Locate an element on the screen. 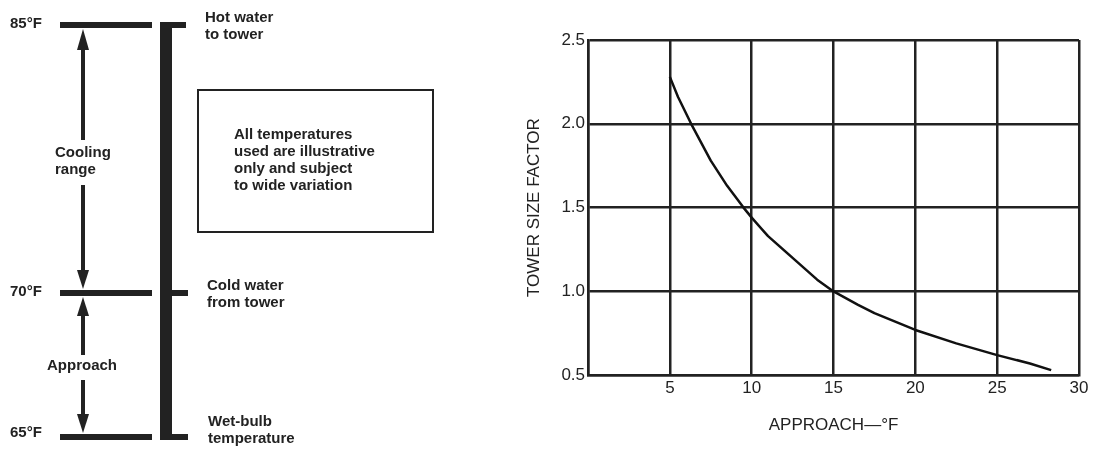 The width and height of the screenshot is (1101, 460). text: All temperatures used are illustrative only and subject to wide variation is located at coordinates (304, 159).